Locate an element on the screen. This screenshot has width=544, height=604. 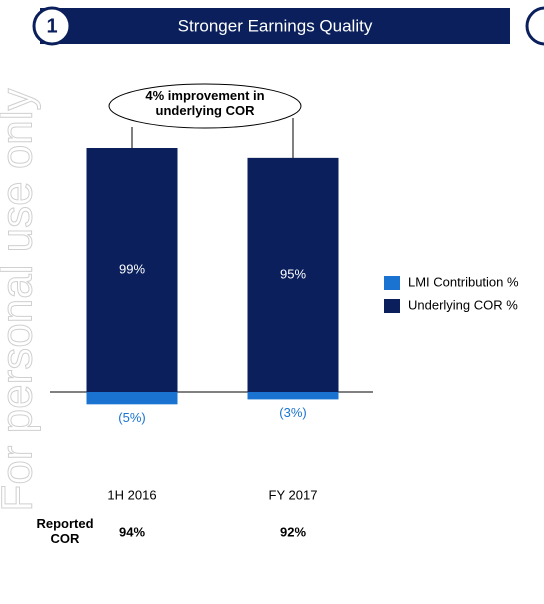
section-badge is located at coordinates (52, 26).